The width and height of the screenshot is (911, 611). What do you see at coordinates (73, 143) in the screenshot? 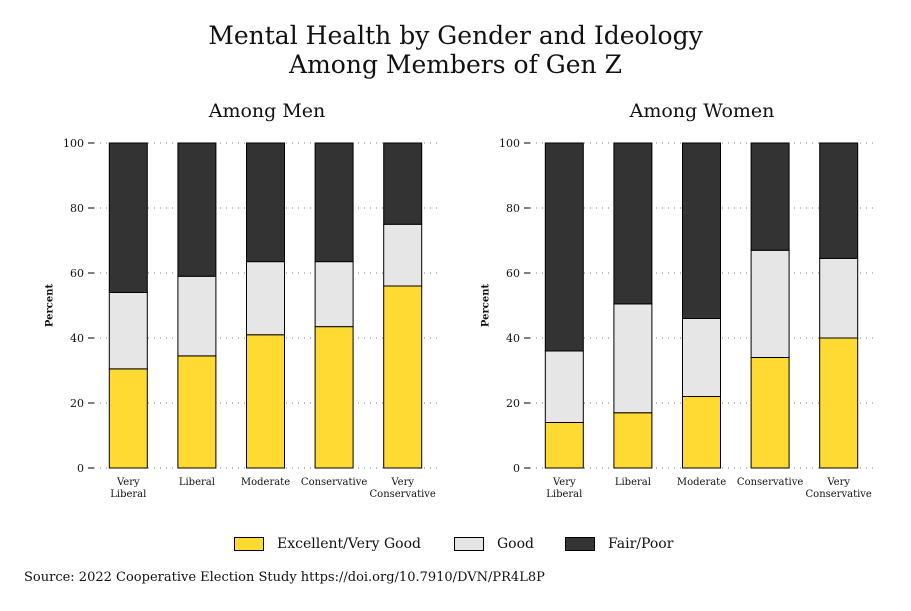
I see `y-tick-label-men: 100` at bounding box center [73, 143].